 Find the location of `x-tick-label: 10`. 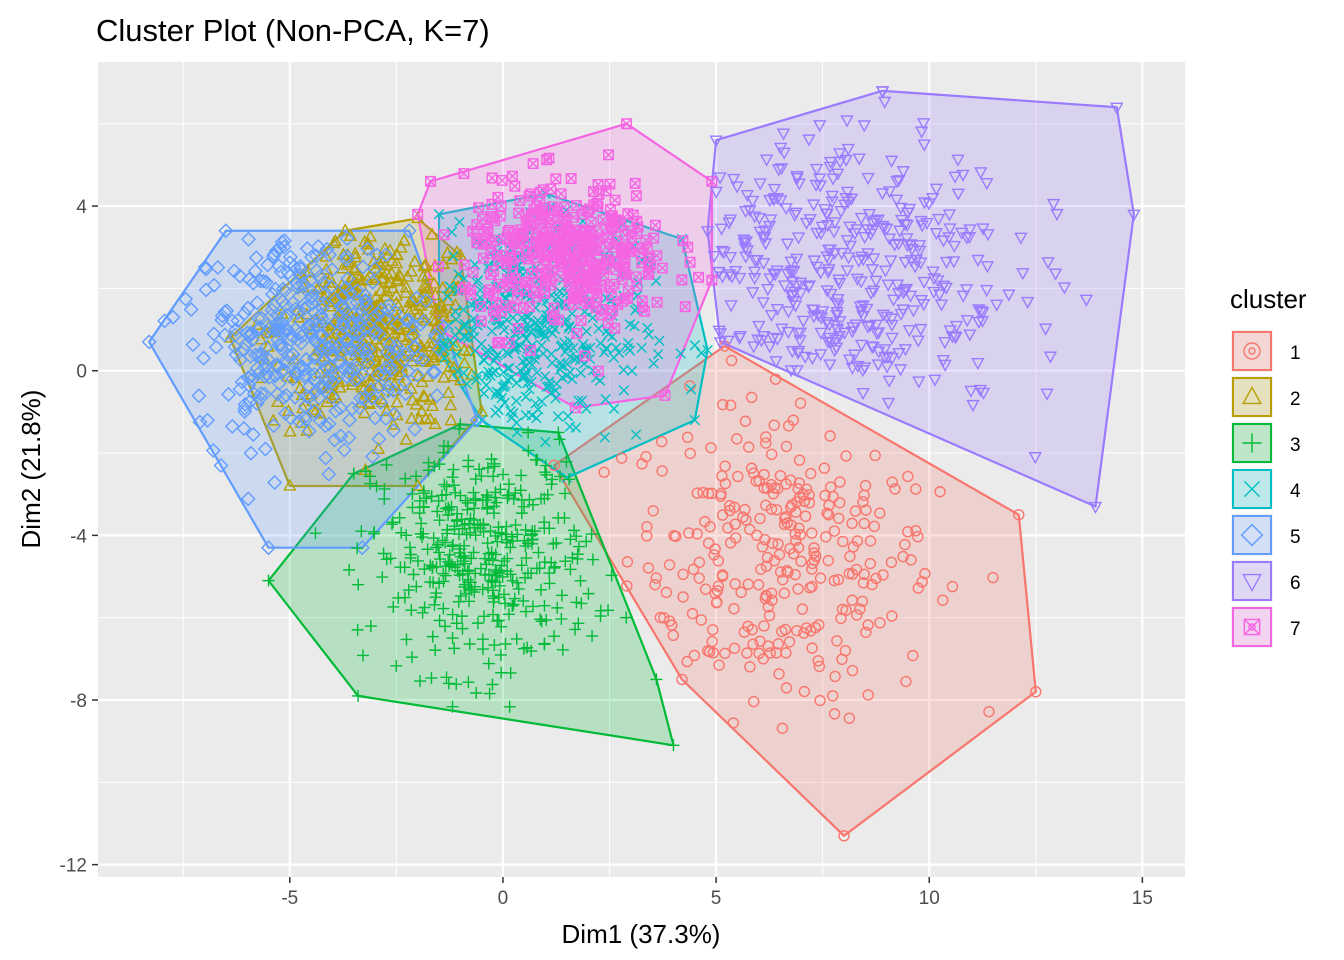

x-tick-label: 10 is located at coordinates (929, 898).